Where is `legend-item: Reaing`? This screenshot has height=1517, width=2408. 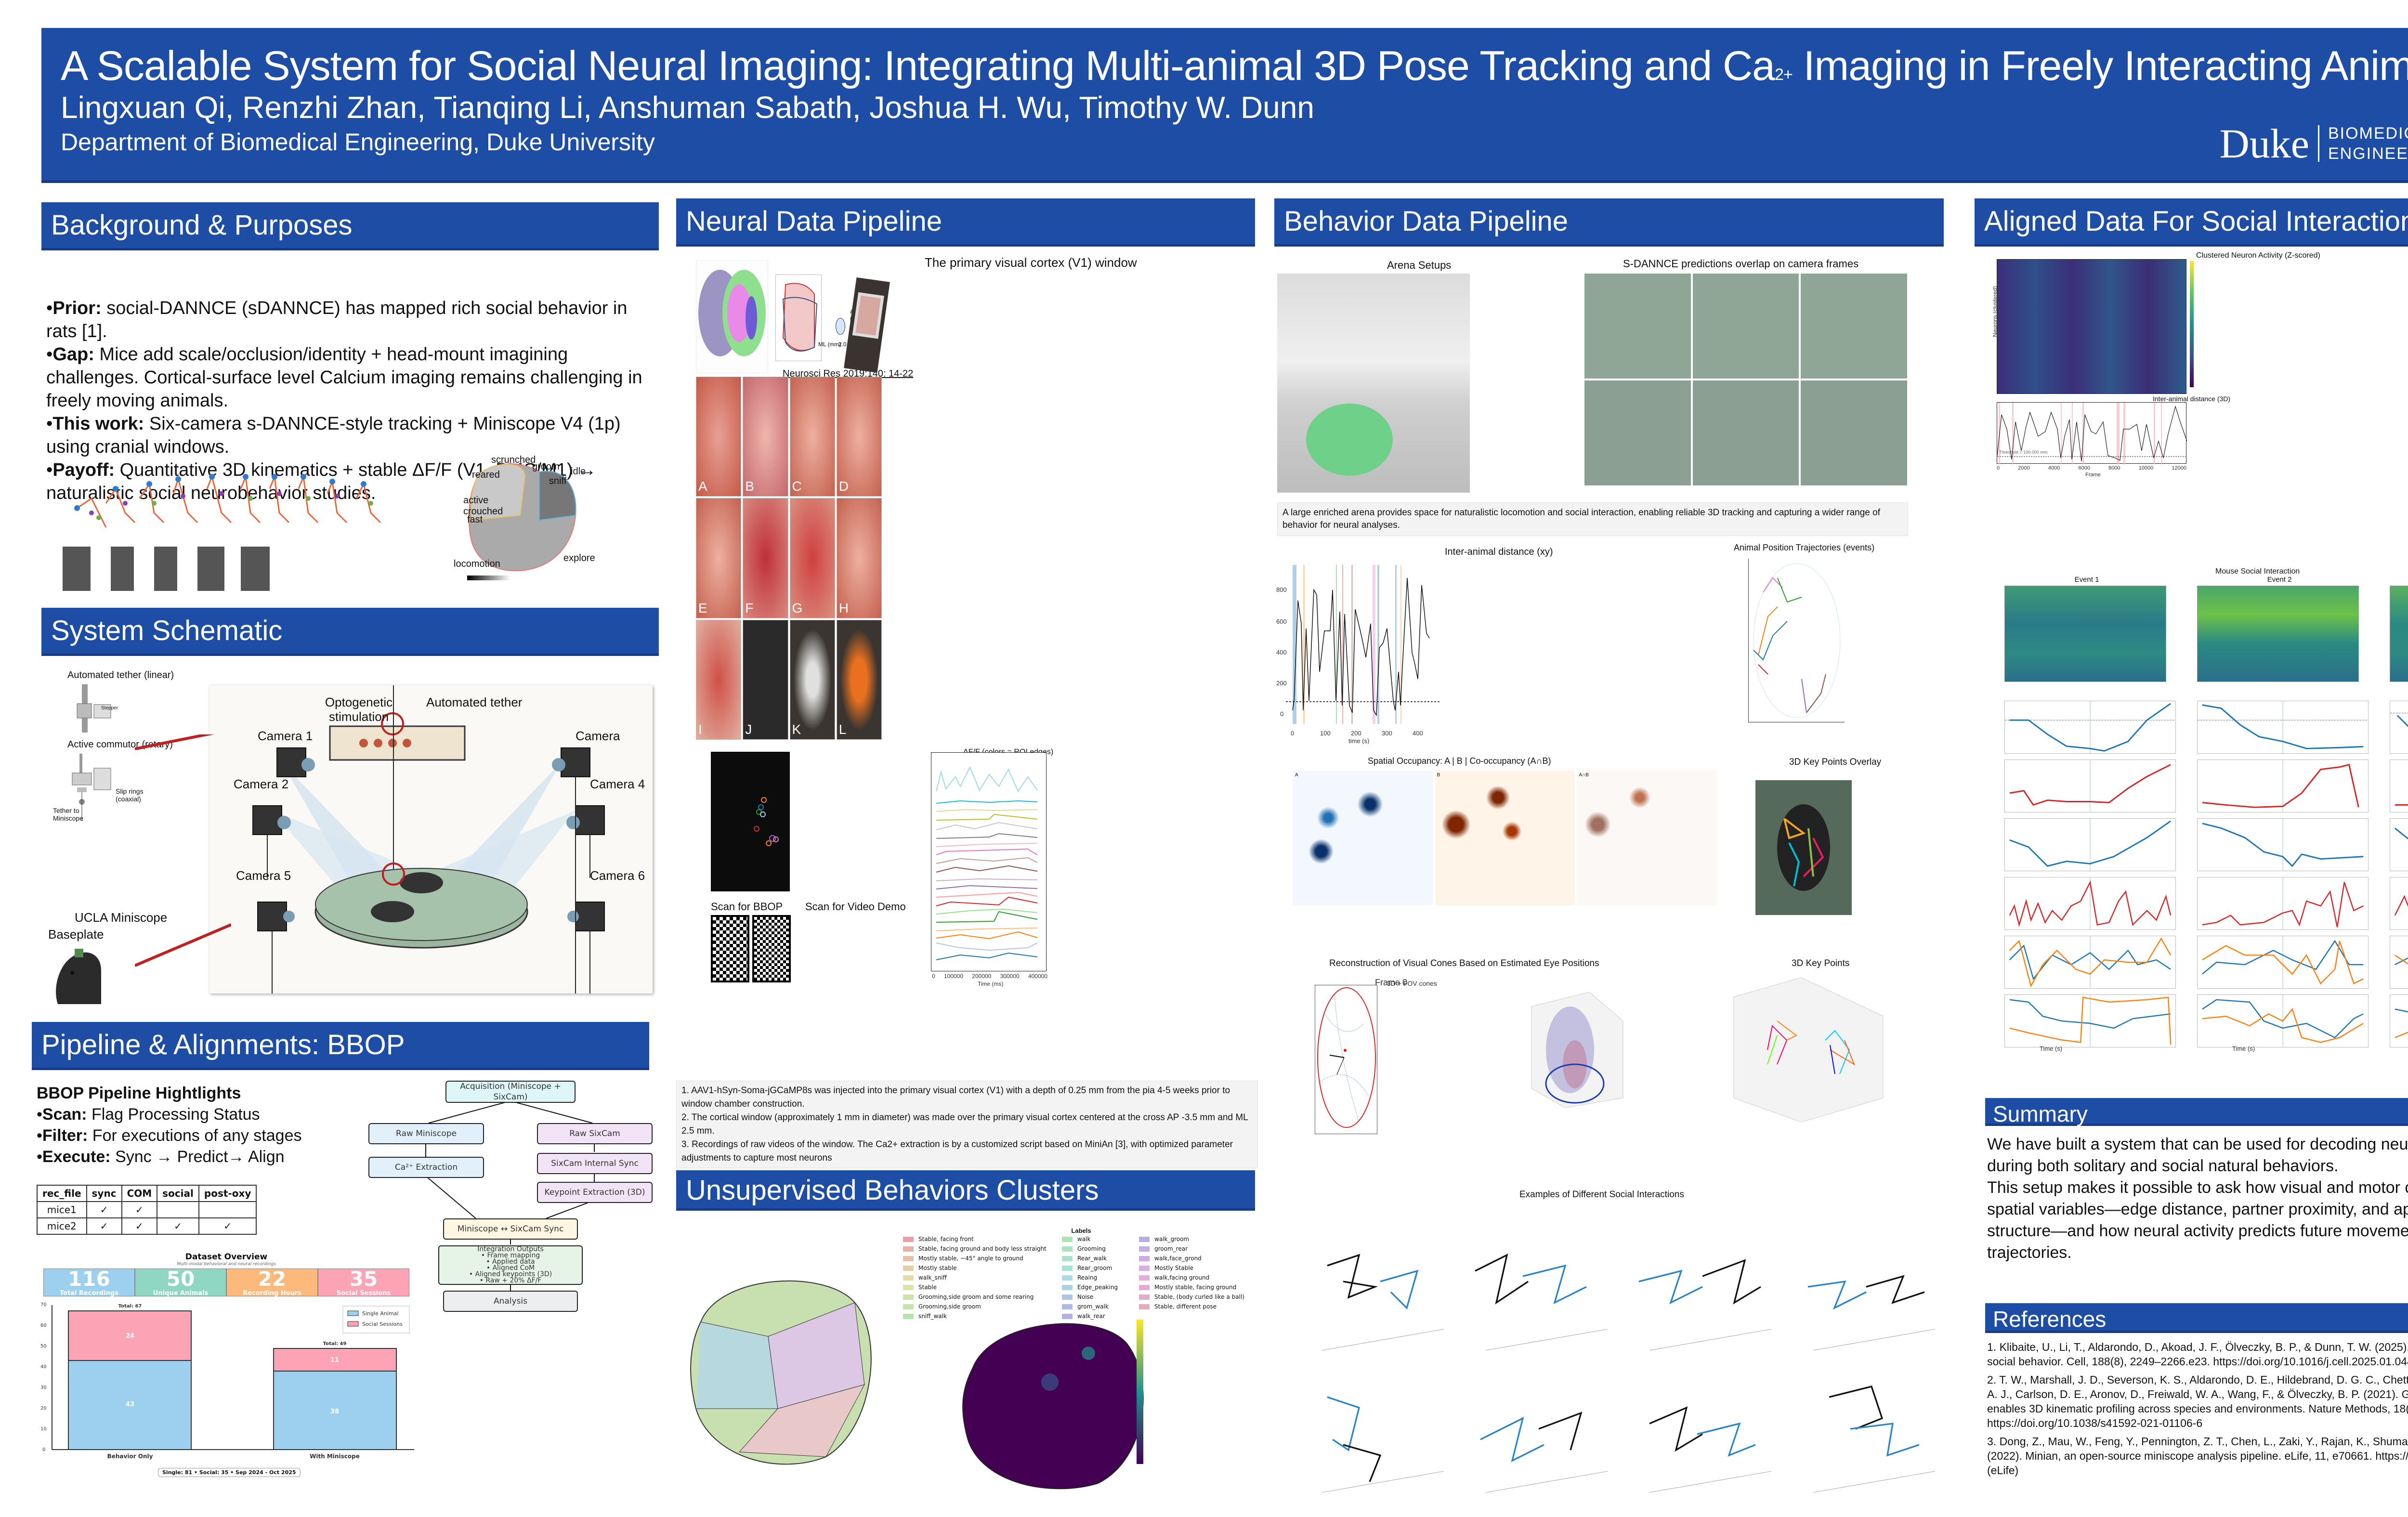 legend-item: Reaing is located at coordinates (1100, 1277).